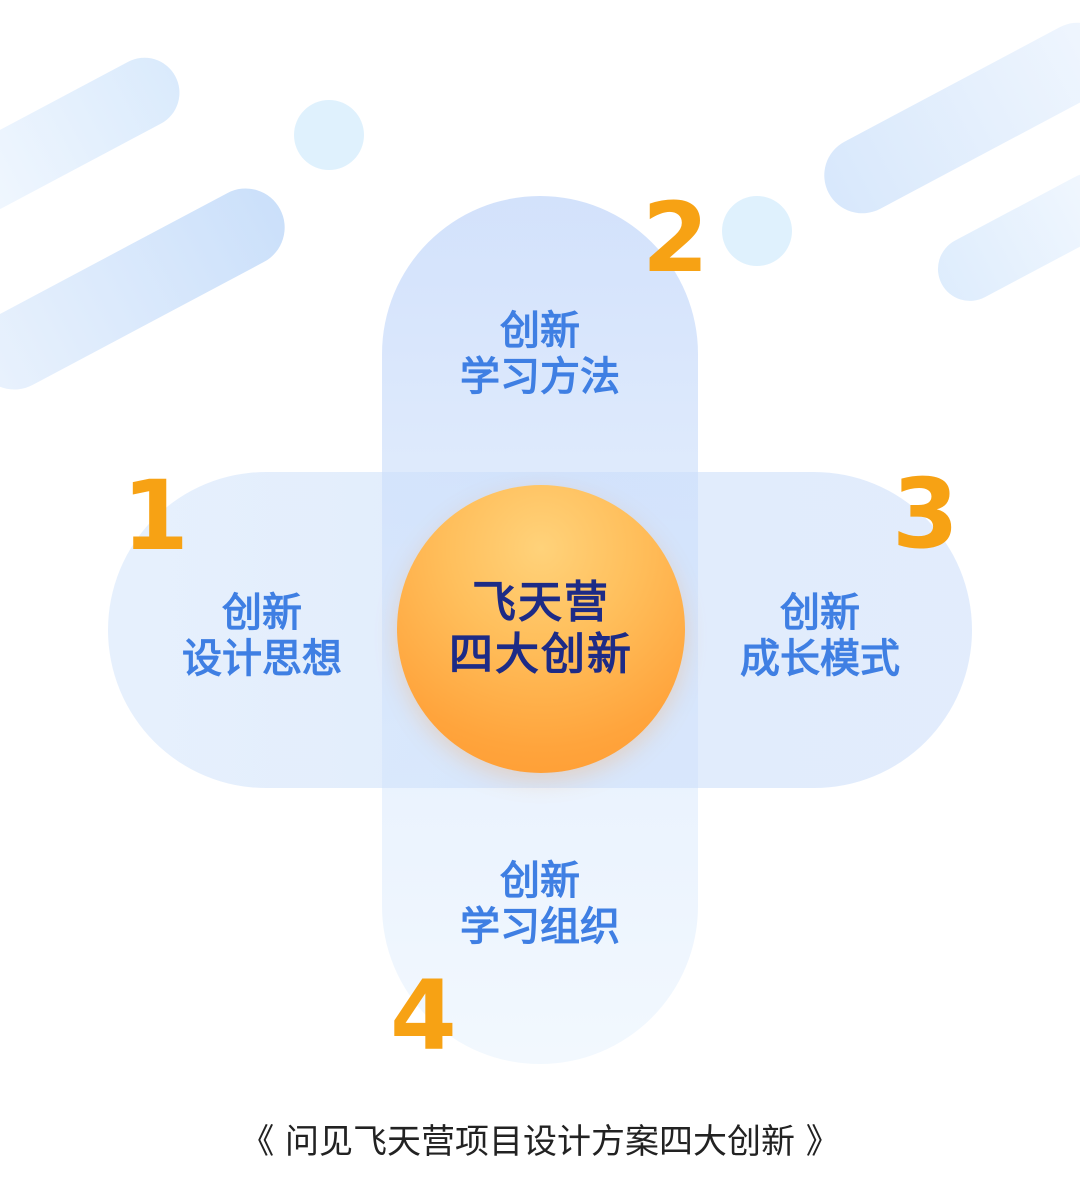 The height and width of the screenshot is (1189, 1080). I want to click on item-3-label: 创新 成长模式, so click(820, 636).